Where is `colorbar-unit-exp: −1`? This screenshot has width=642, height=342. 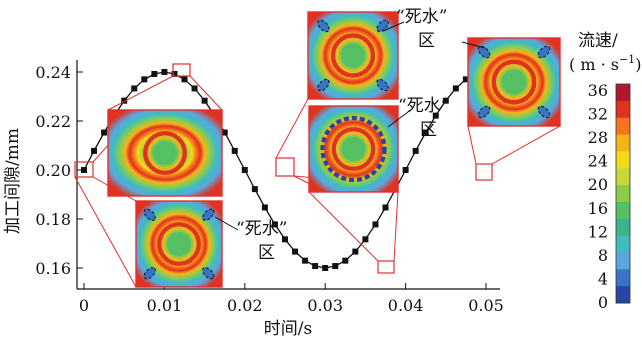
colorbar-unit-exp: −1 is located at coordinates (627, 59).